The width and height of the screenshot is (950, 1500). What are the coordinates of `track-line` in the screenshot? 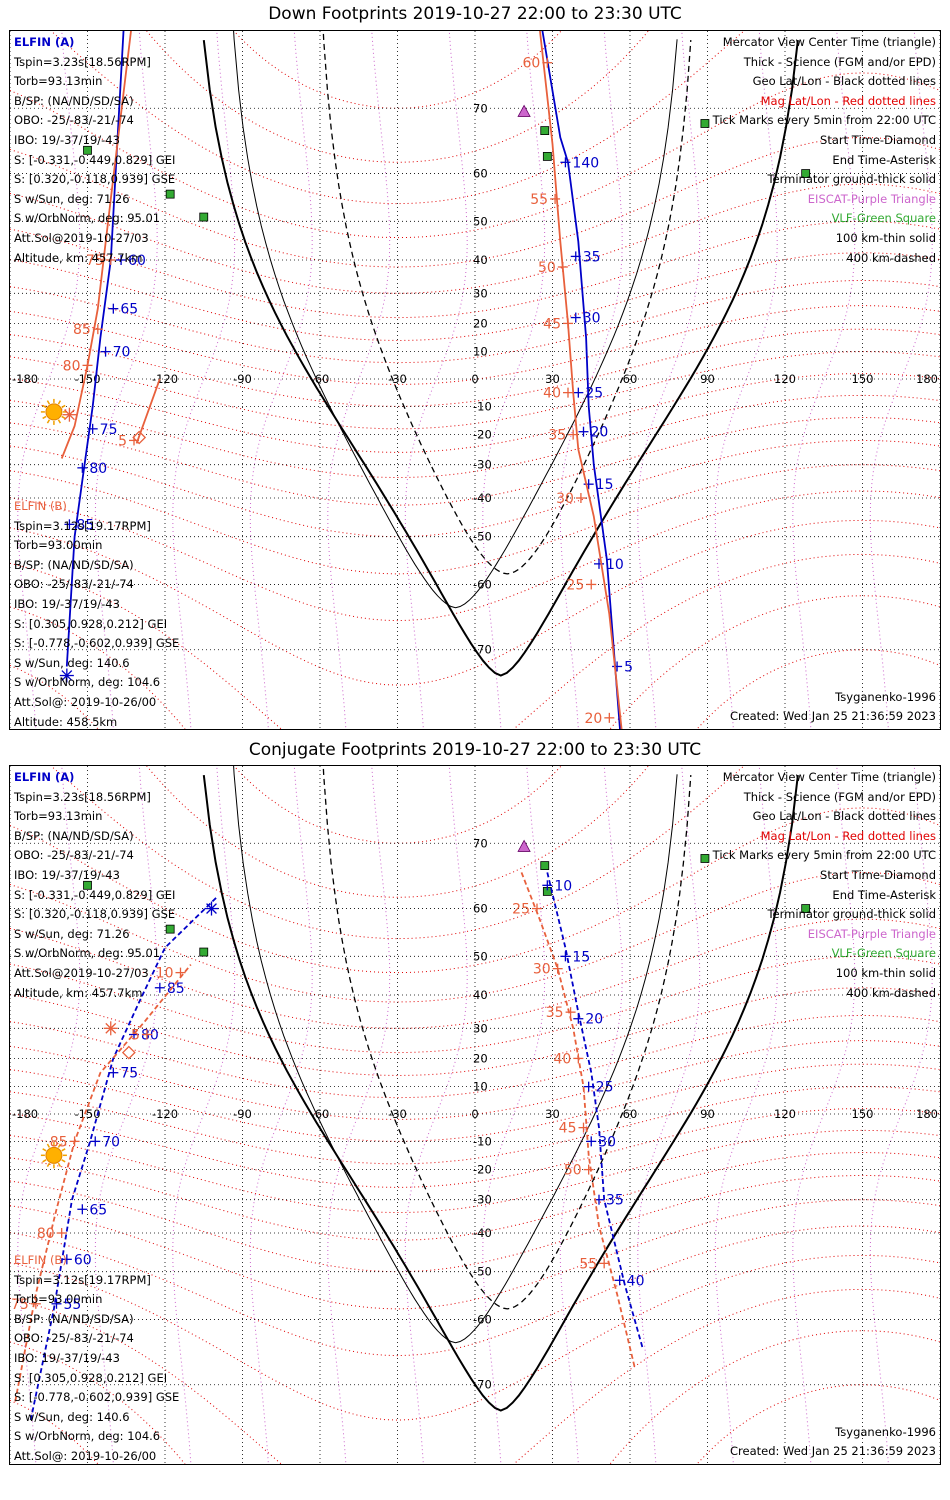 It's located at (578, 1121).